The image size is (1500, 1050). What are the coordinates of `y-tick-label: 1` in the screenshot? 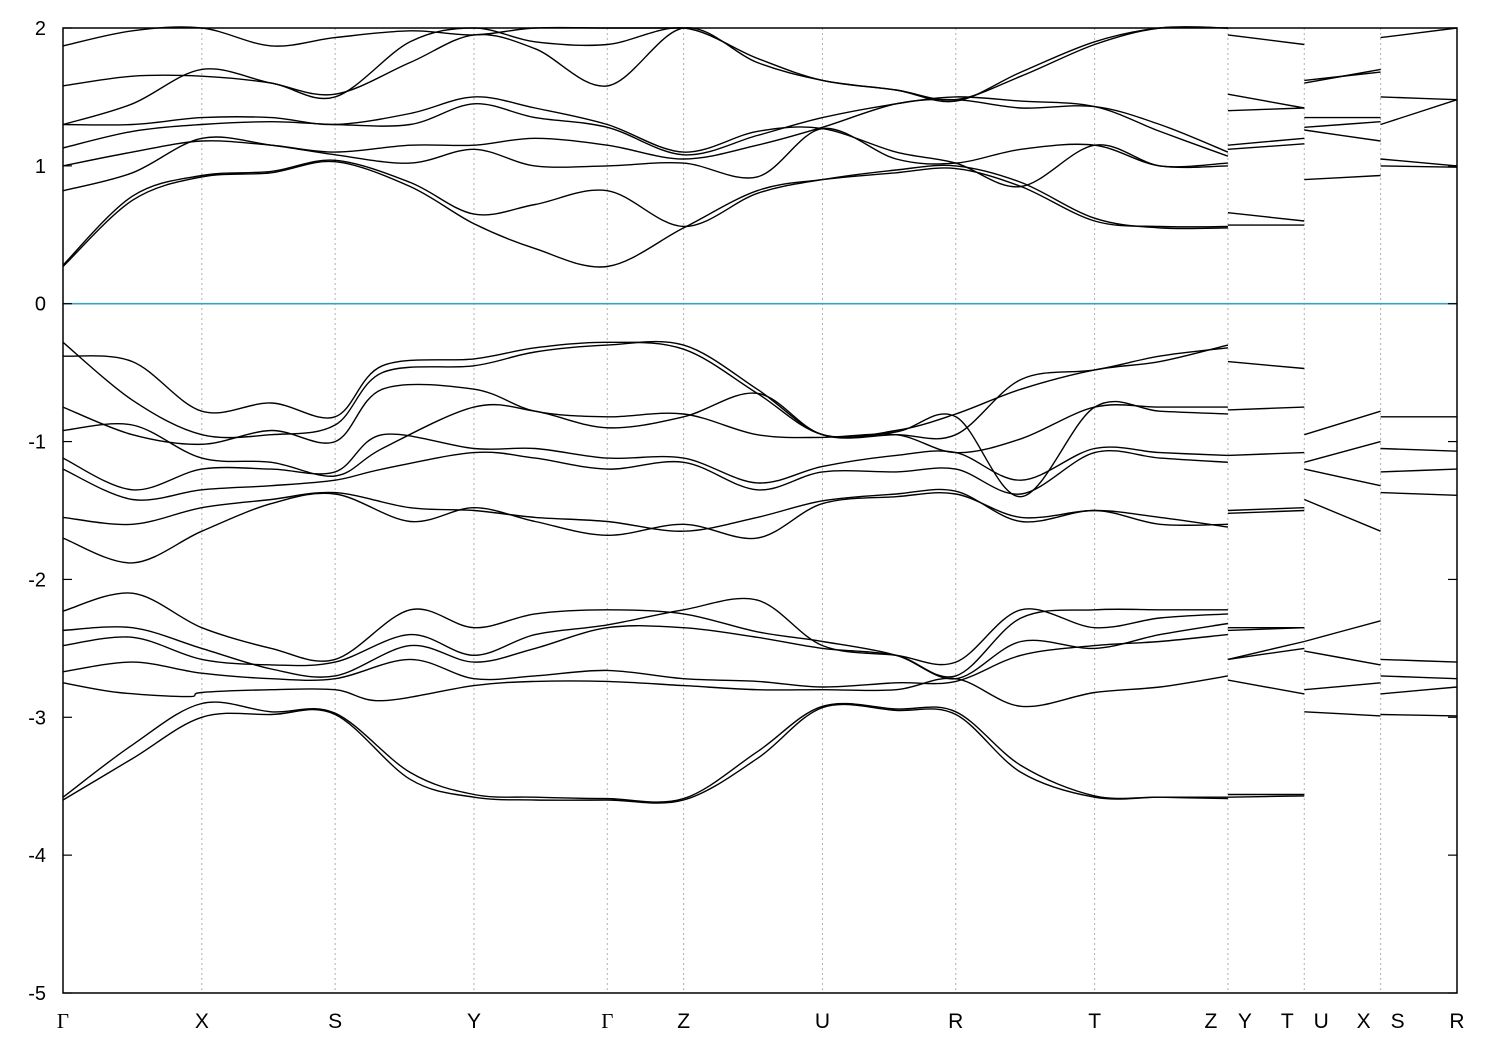 It's located at (40, 167).